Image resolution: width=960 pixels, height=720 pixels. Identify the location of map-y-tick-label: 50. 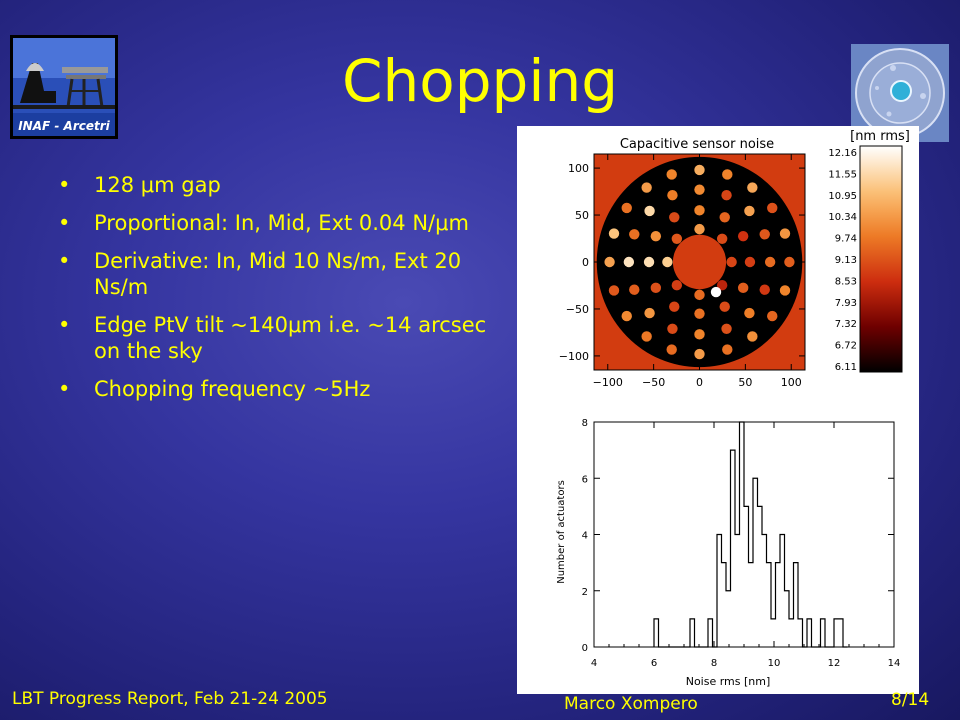
(582, 215).